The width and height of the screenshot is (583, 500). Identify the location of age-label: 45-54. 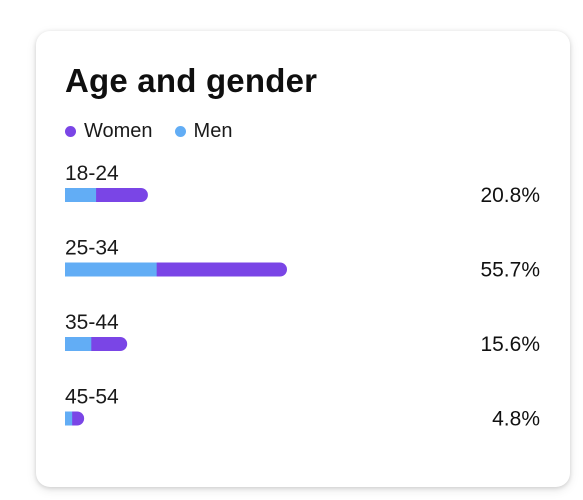
(92, 397).